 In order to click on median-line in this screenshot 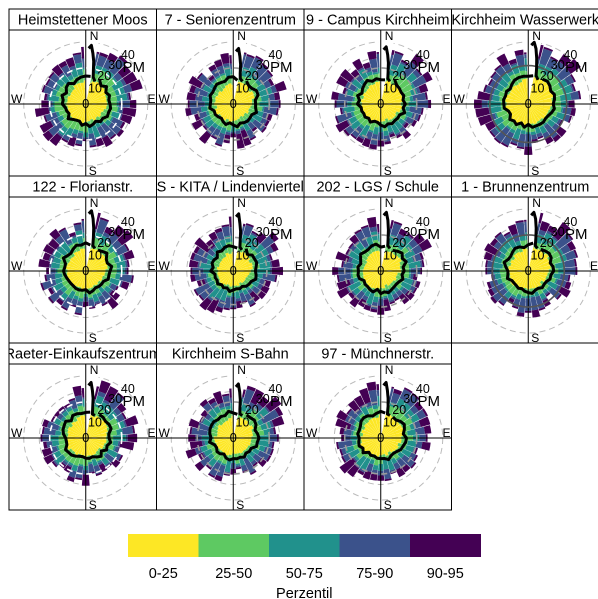, I will do `click(86, 101)`.